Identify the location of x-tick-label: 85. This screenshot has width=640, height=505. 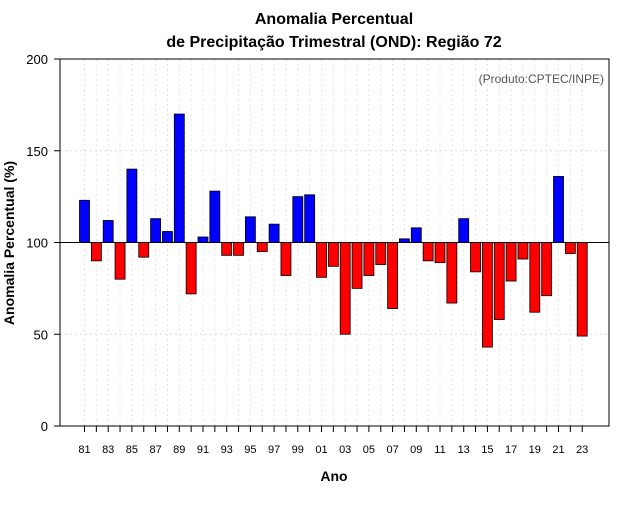
(132, 450).